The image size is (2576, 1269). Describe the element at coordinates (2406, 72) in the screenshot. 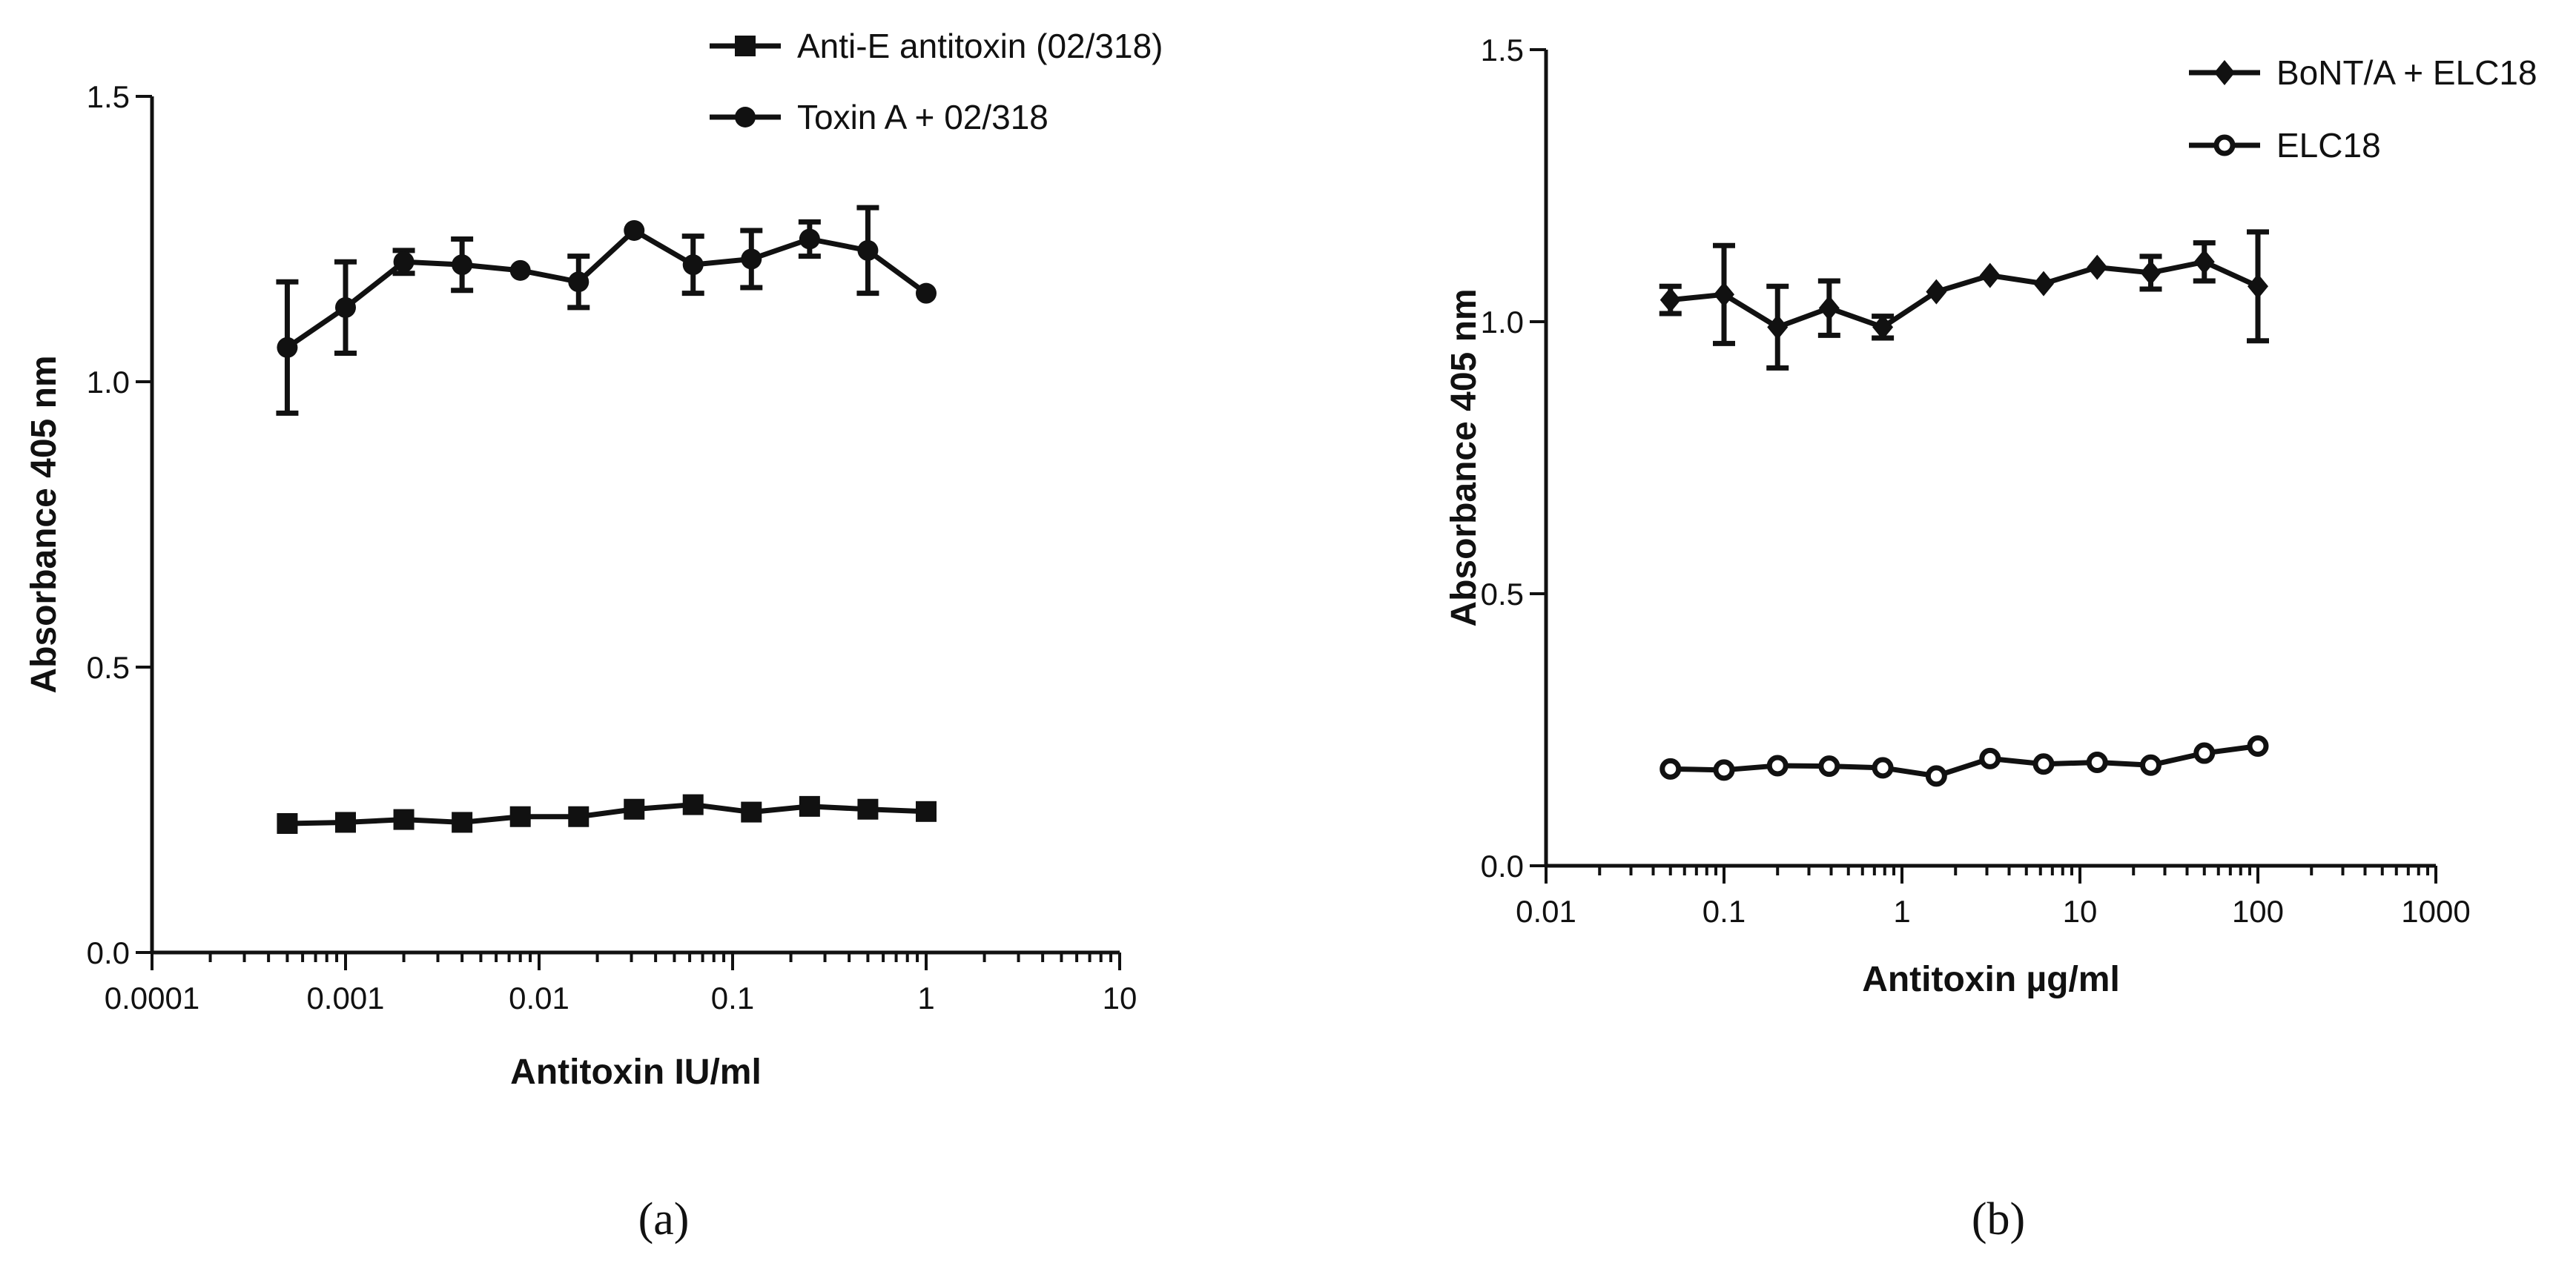

I see `legend-label: BoNT/A + ELC18` at that location.